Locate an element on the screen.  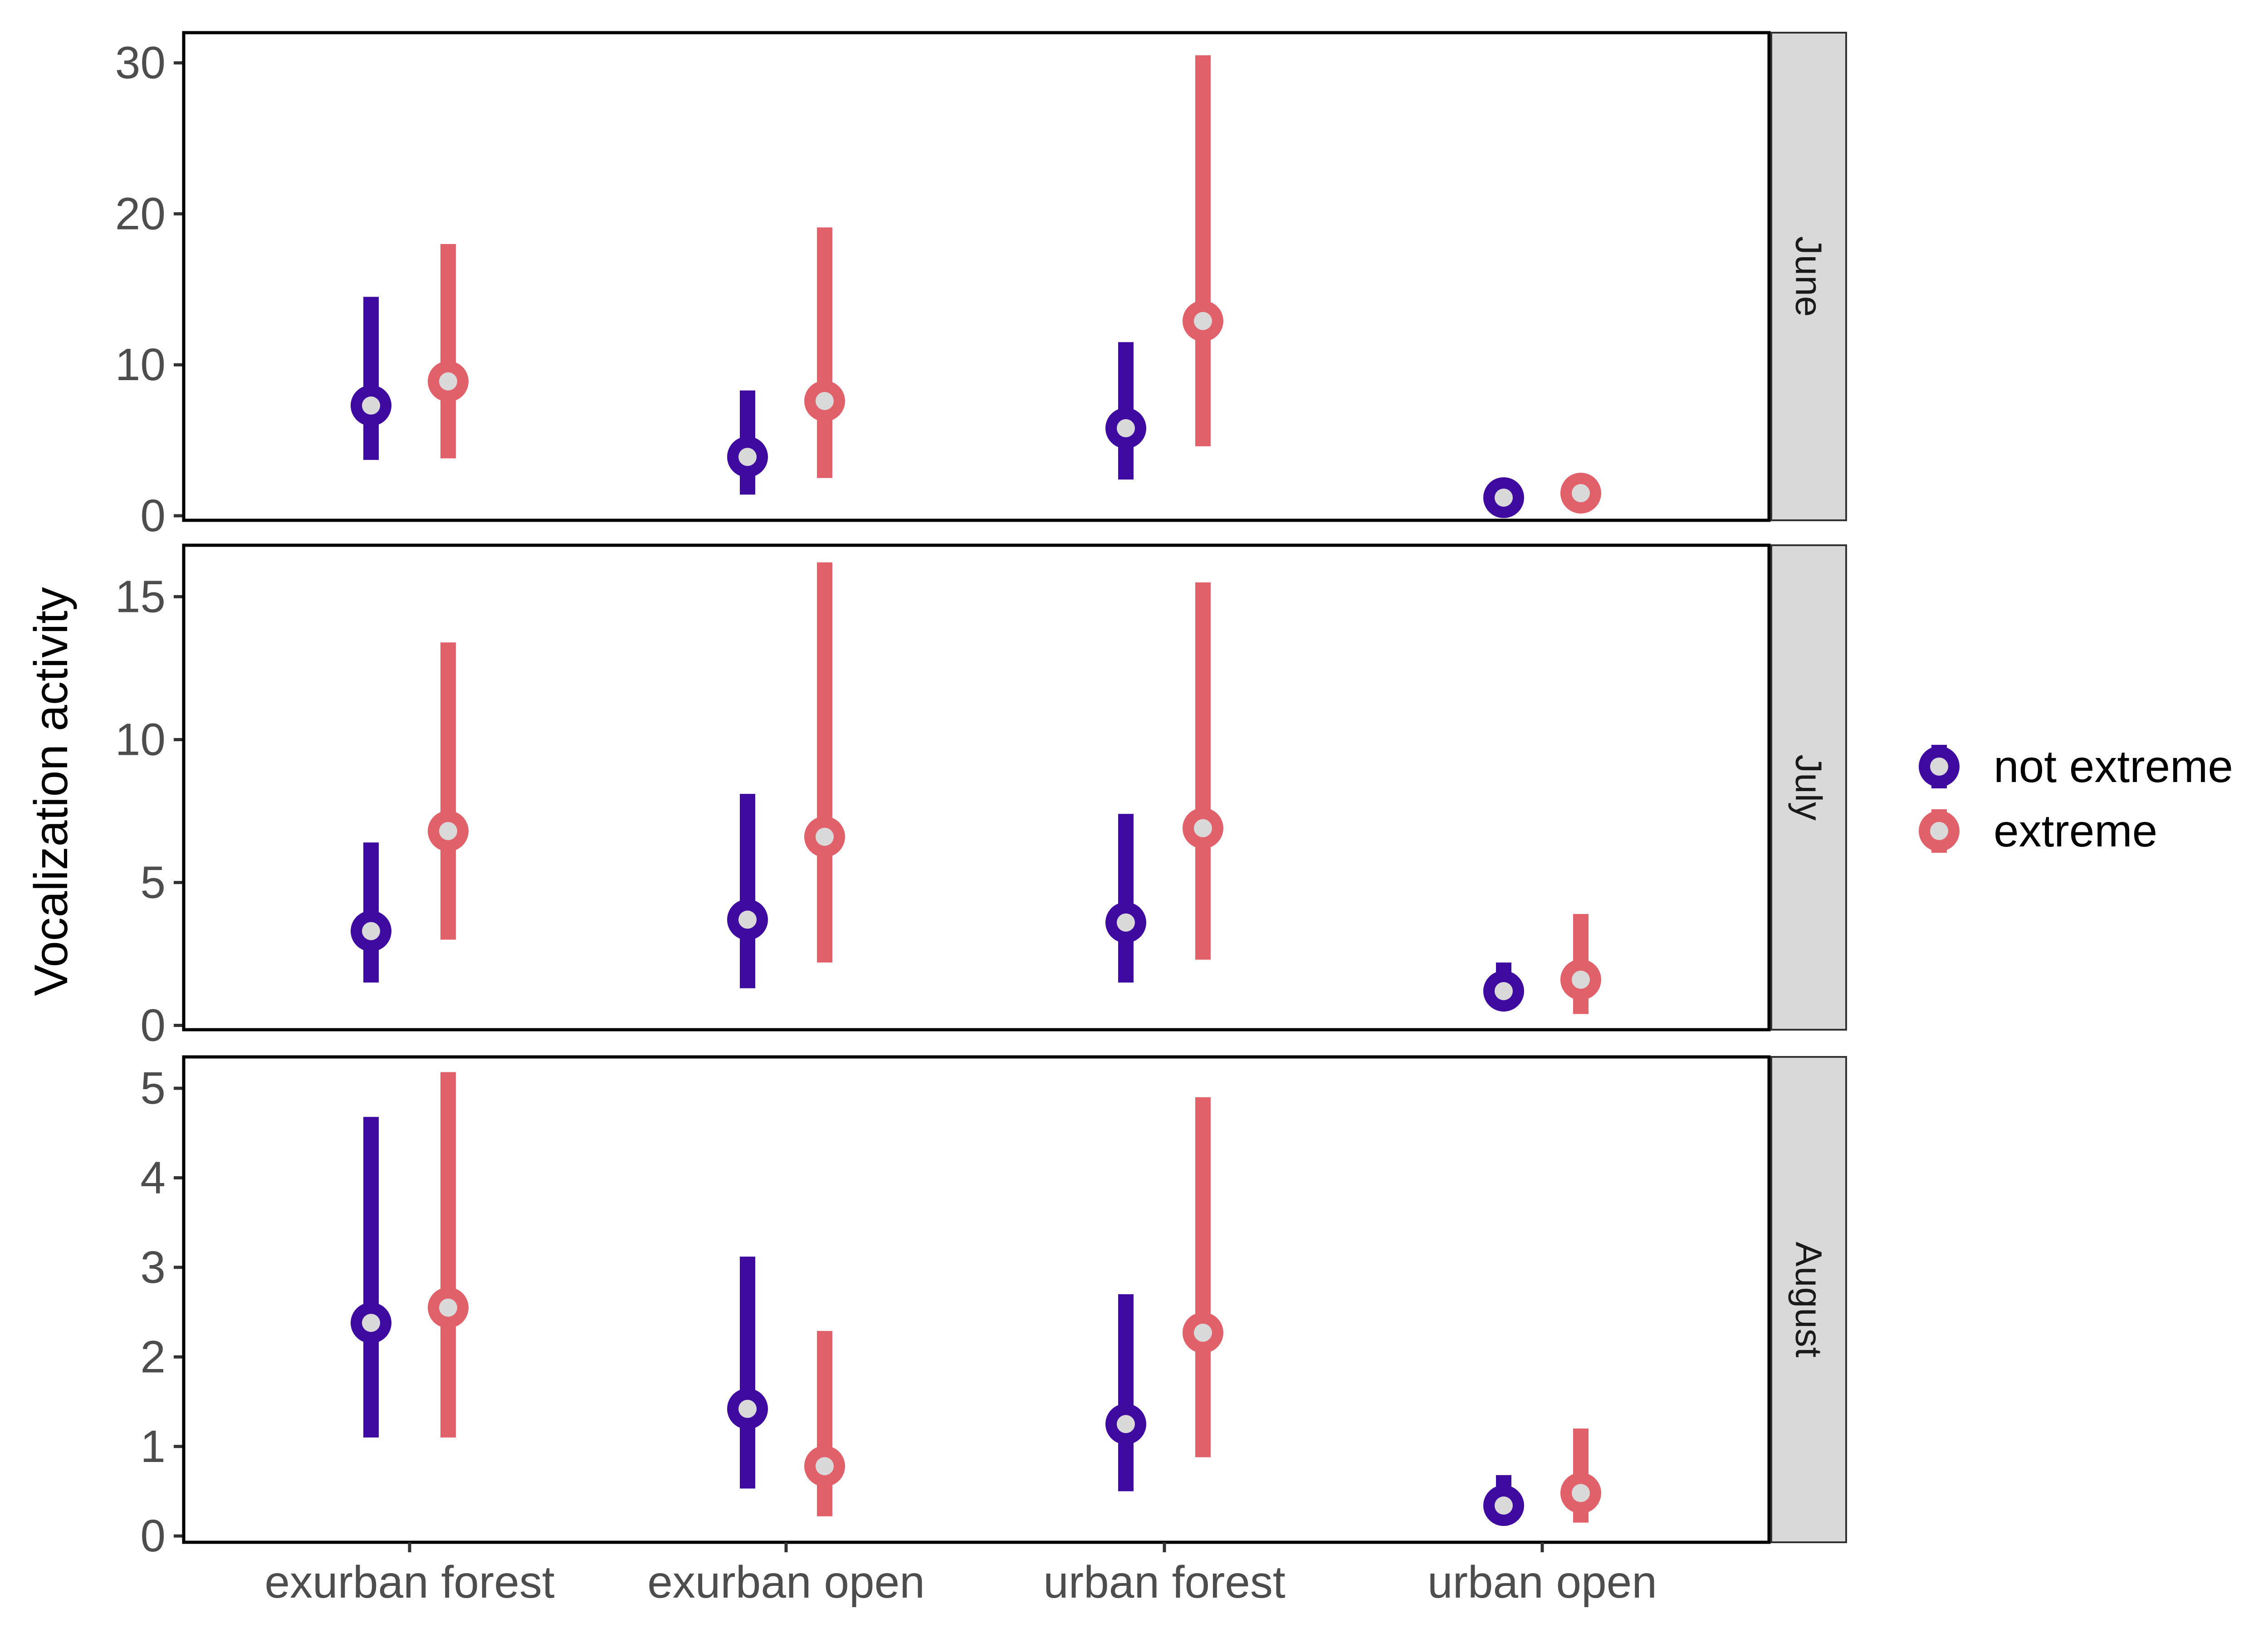
x-tick-label-urban-forest: urban forest is located at coordinates (1165, 1582).